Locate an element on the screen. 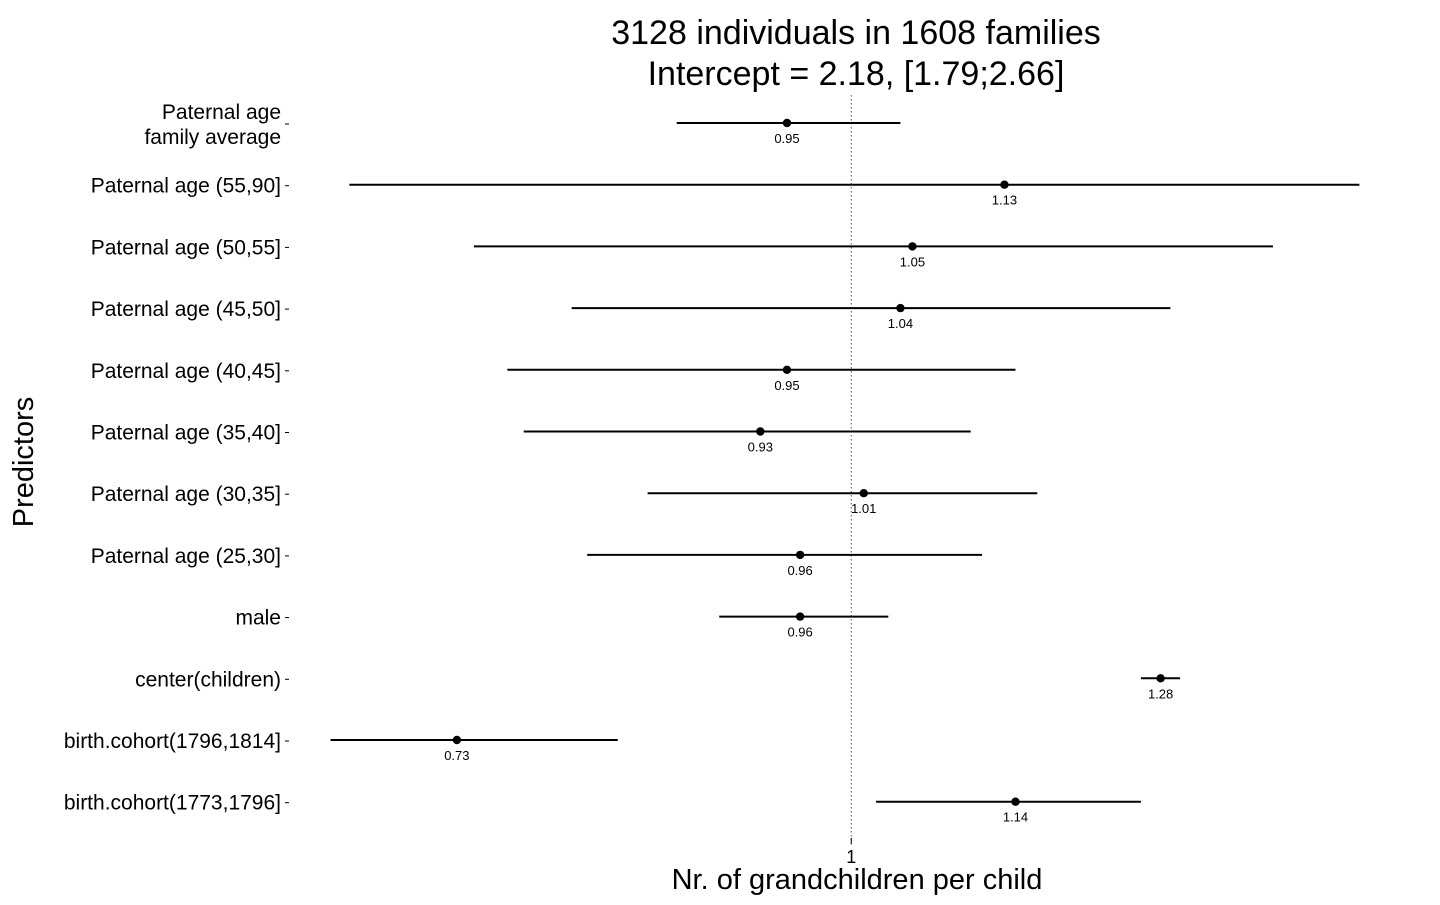 This screenshot has width=1440, height=905. chart-title-line1: 3128 individuals in 1608 families is located at coordinates (856, 33).